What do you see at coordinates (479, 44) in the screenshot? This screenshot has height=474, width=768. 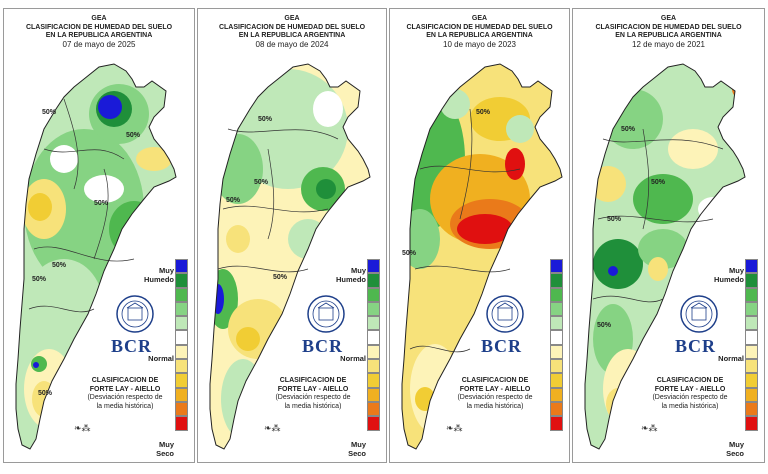 I see `map-date: 10 de mayo de 2023` at bounding box center [479, 44].